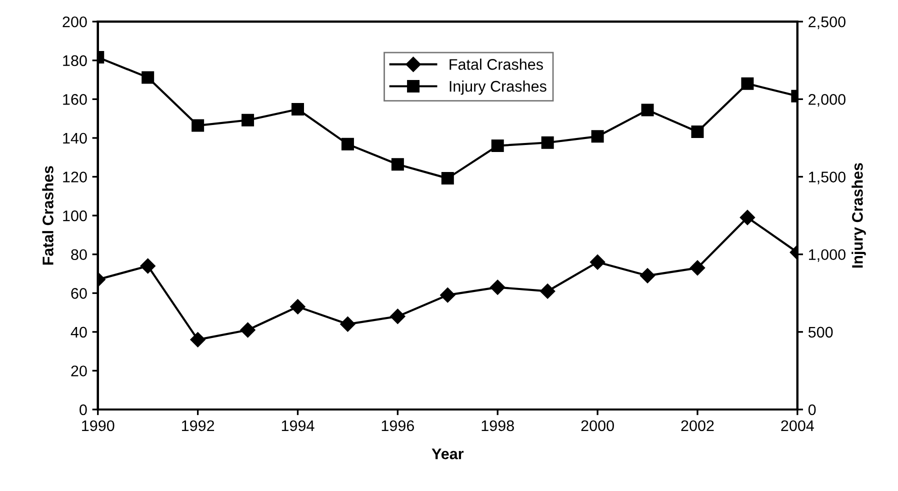  Describe the element at coordinates (496, 64) in the screenshot. I see `legend-label: Fatal Crashes` at that location.